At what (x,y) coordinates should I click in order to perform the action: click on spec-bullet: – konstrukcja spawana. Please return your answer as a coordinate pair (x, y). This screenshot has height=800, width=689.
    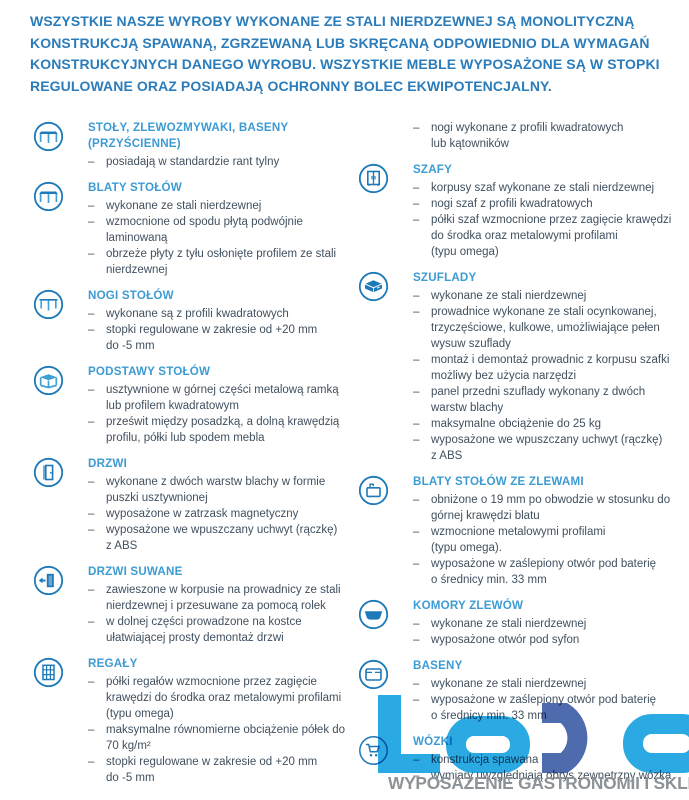
    Looking at the image, I should click on (551, 760).